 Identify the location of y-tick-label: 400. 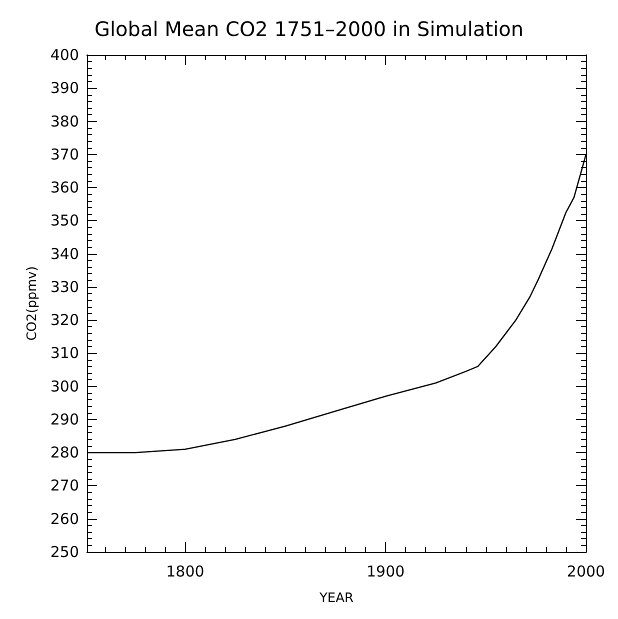
(64, 55).